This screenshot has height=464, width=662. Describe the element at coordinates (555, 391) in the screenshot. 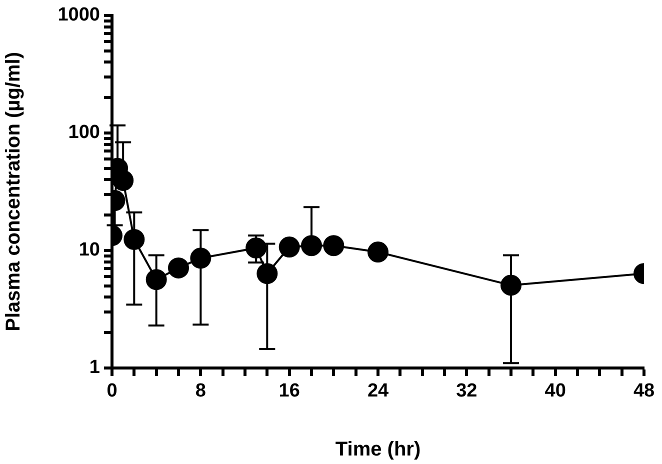

I see `x-tick-label: 40` at that location.